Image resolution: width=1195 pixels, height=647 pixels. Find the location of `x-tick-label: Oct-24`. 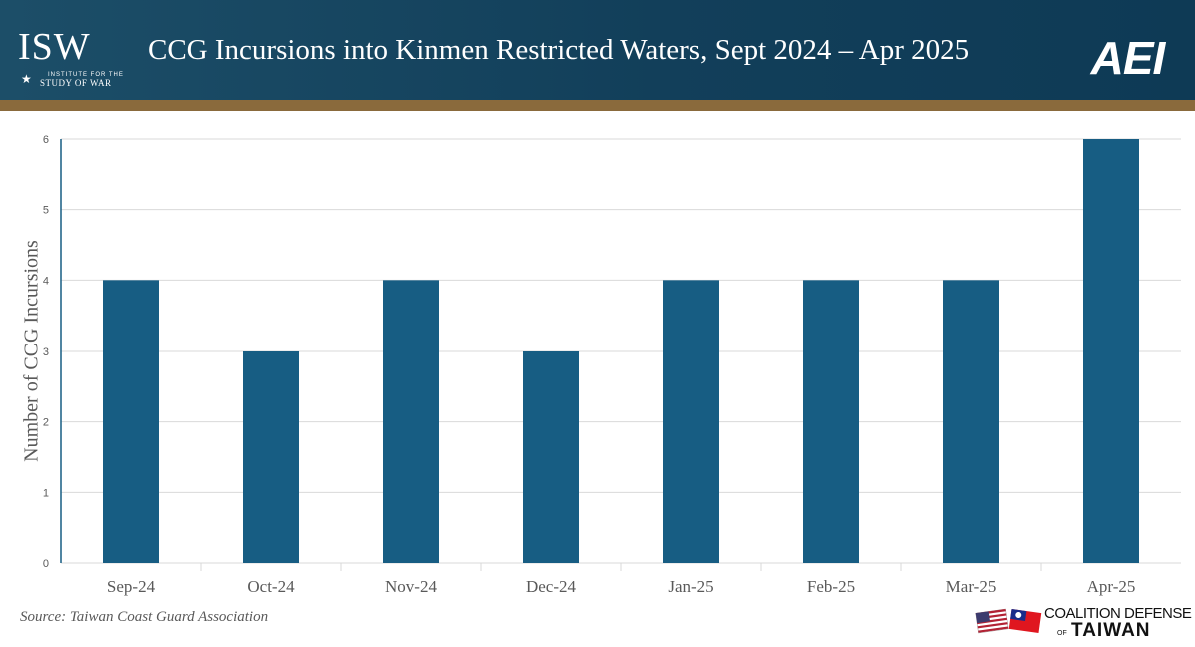

x-tick-label: Oct-24 is located at coordinates (271, 586).